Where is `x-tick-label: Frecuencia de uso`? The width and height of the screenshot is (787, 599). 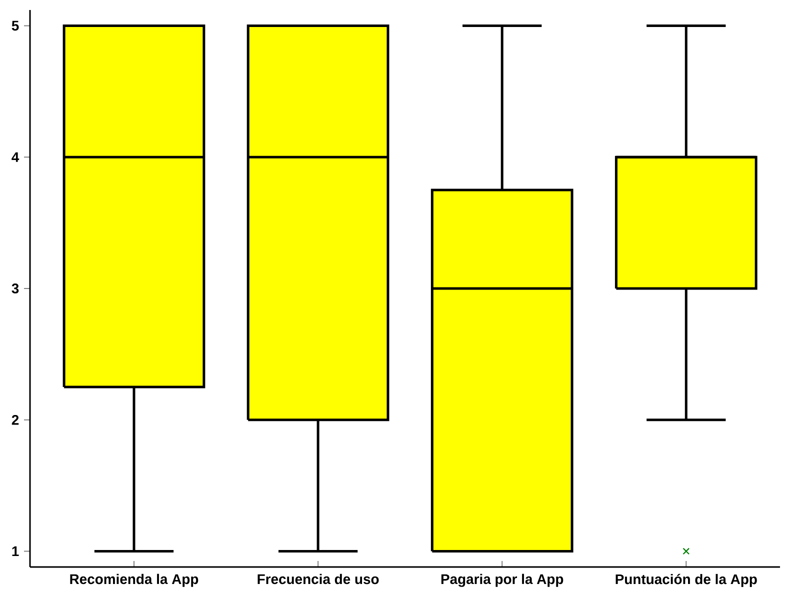 x-tick-label: Frecuencia de uso is located at coordinates (318, 579).